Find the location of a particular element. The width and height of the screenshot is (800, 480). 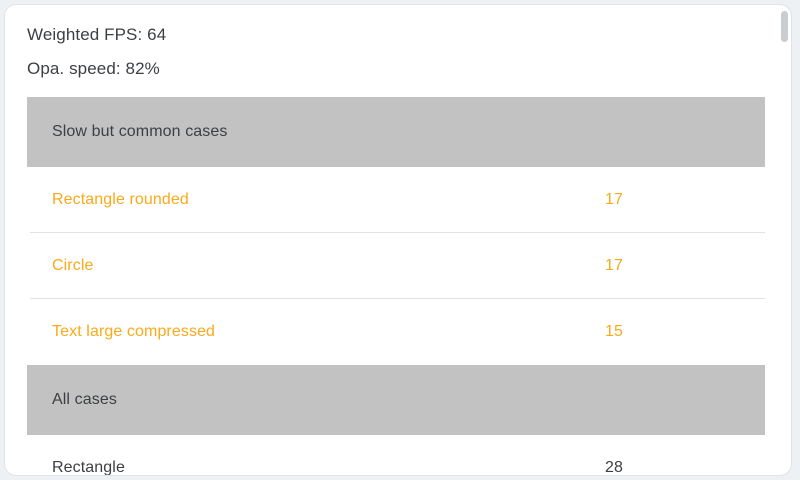

section-header-slow-but-common-cases: Slow but common cases is located at coordinates (396, 132).